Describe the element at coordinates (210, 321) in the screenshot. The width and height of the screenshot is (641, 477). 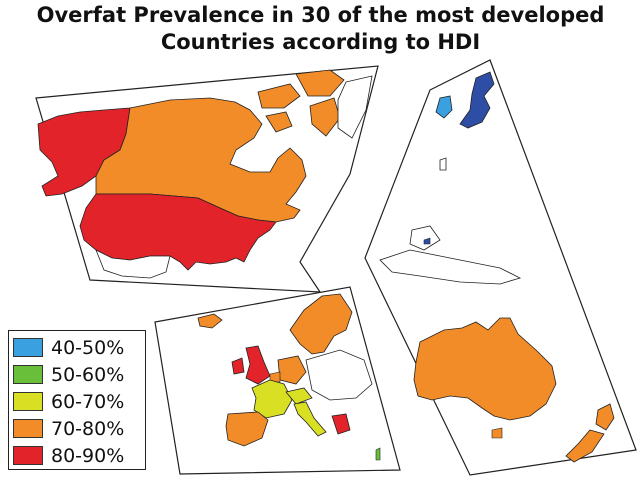
I see `iceland-region` at that location.